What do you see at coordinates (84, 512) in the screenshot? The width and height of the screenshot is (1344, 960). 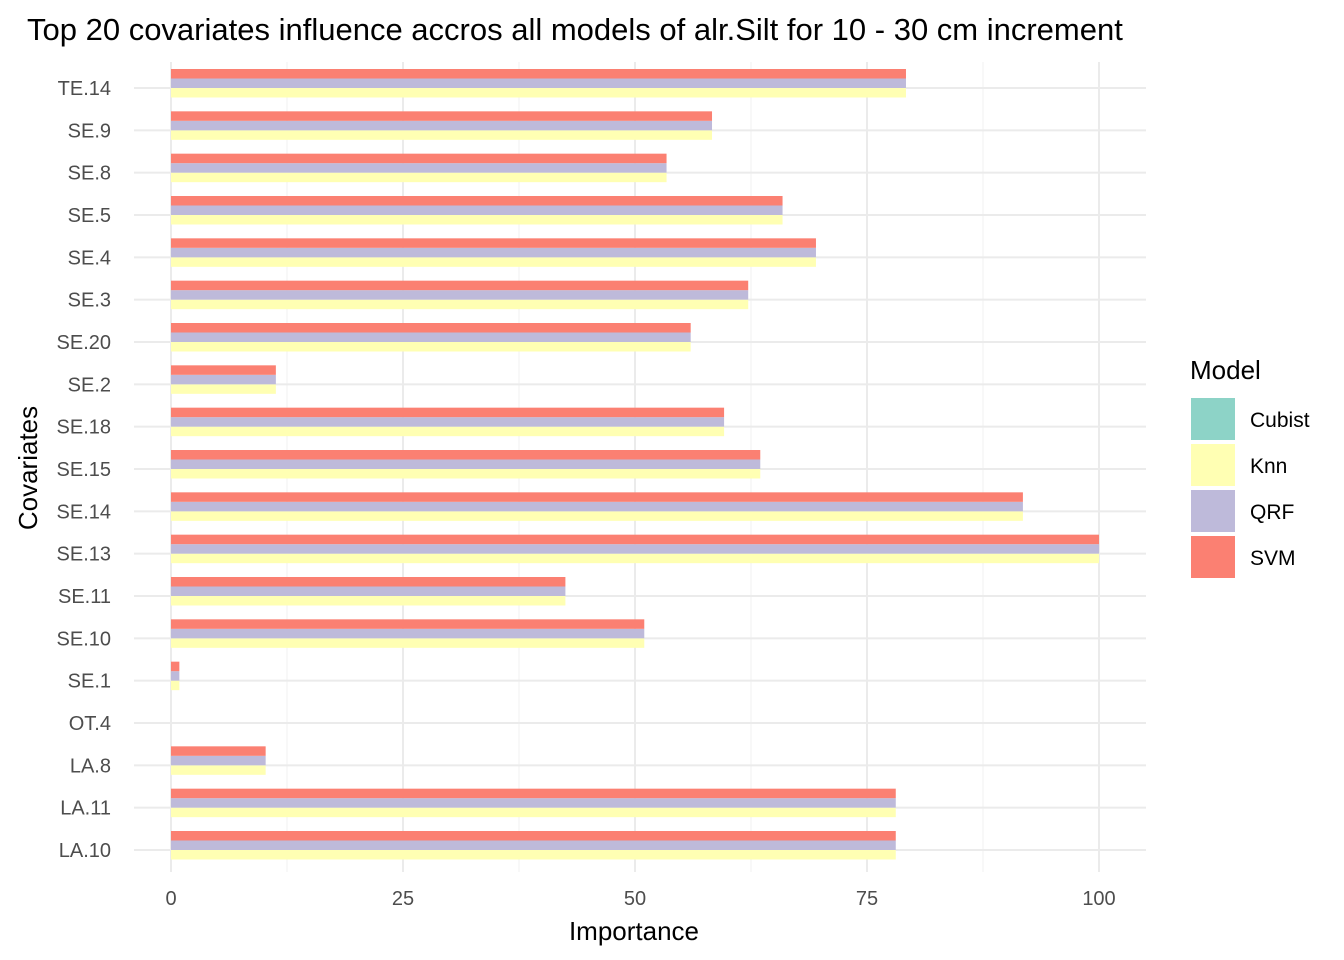 I see `y-tick-label: SE.14` at bounding box center [84, 512].